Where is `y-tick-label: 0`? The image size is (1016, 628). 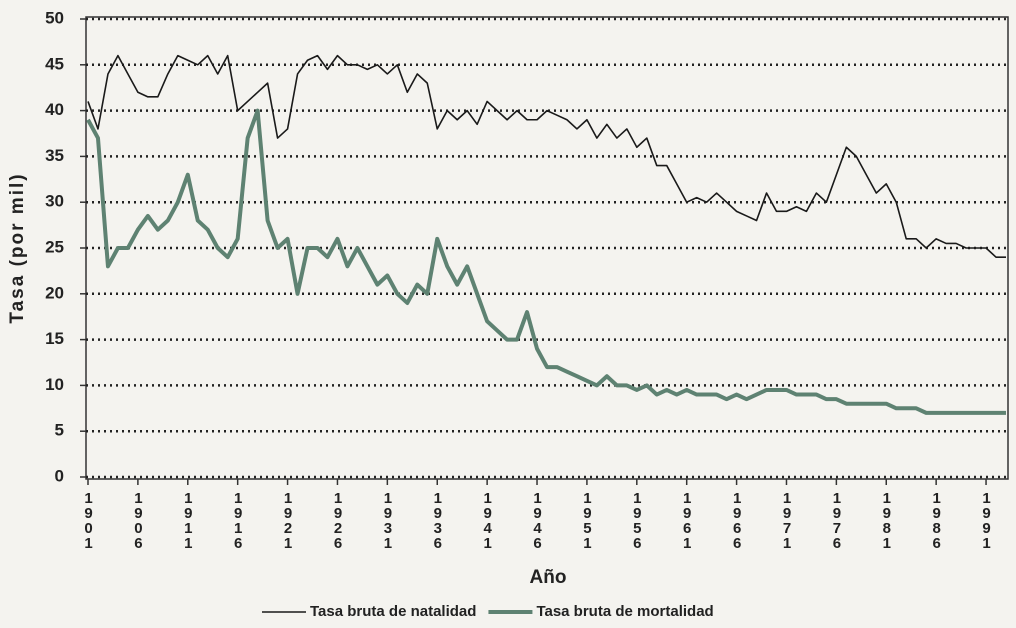 y-tick-label: 0 is located at coordinates (59, 475).